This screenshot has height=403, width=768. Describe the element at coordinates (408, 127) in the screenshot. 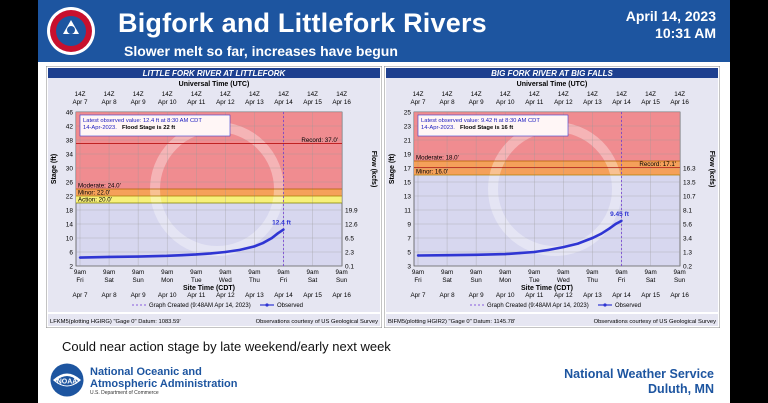

I see `y-tick-label: 23` at that location.